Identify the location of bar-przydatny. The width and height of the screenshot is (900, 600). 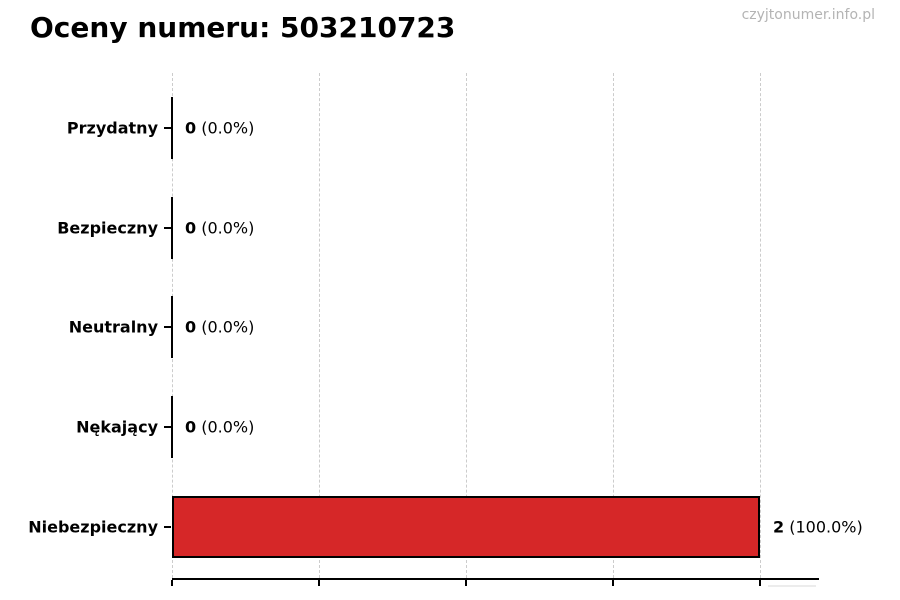
(172, 128).